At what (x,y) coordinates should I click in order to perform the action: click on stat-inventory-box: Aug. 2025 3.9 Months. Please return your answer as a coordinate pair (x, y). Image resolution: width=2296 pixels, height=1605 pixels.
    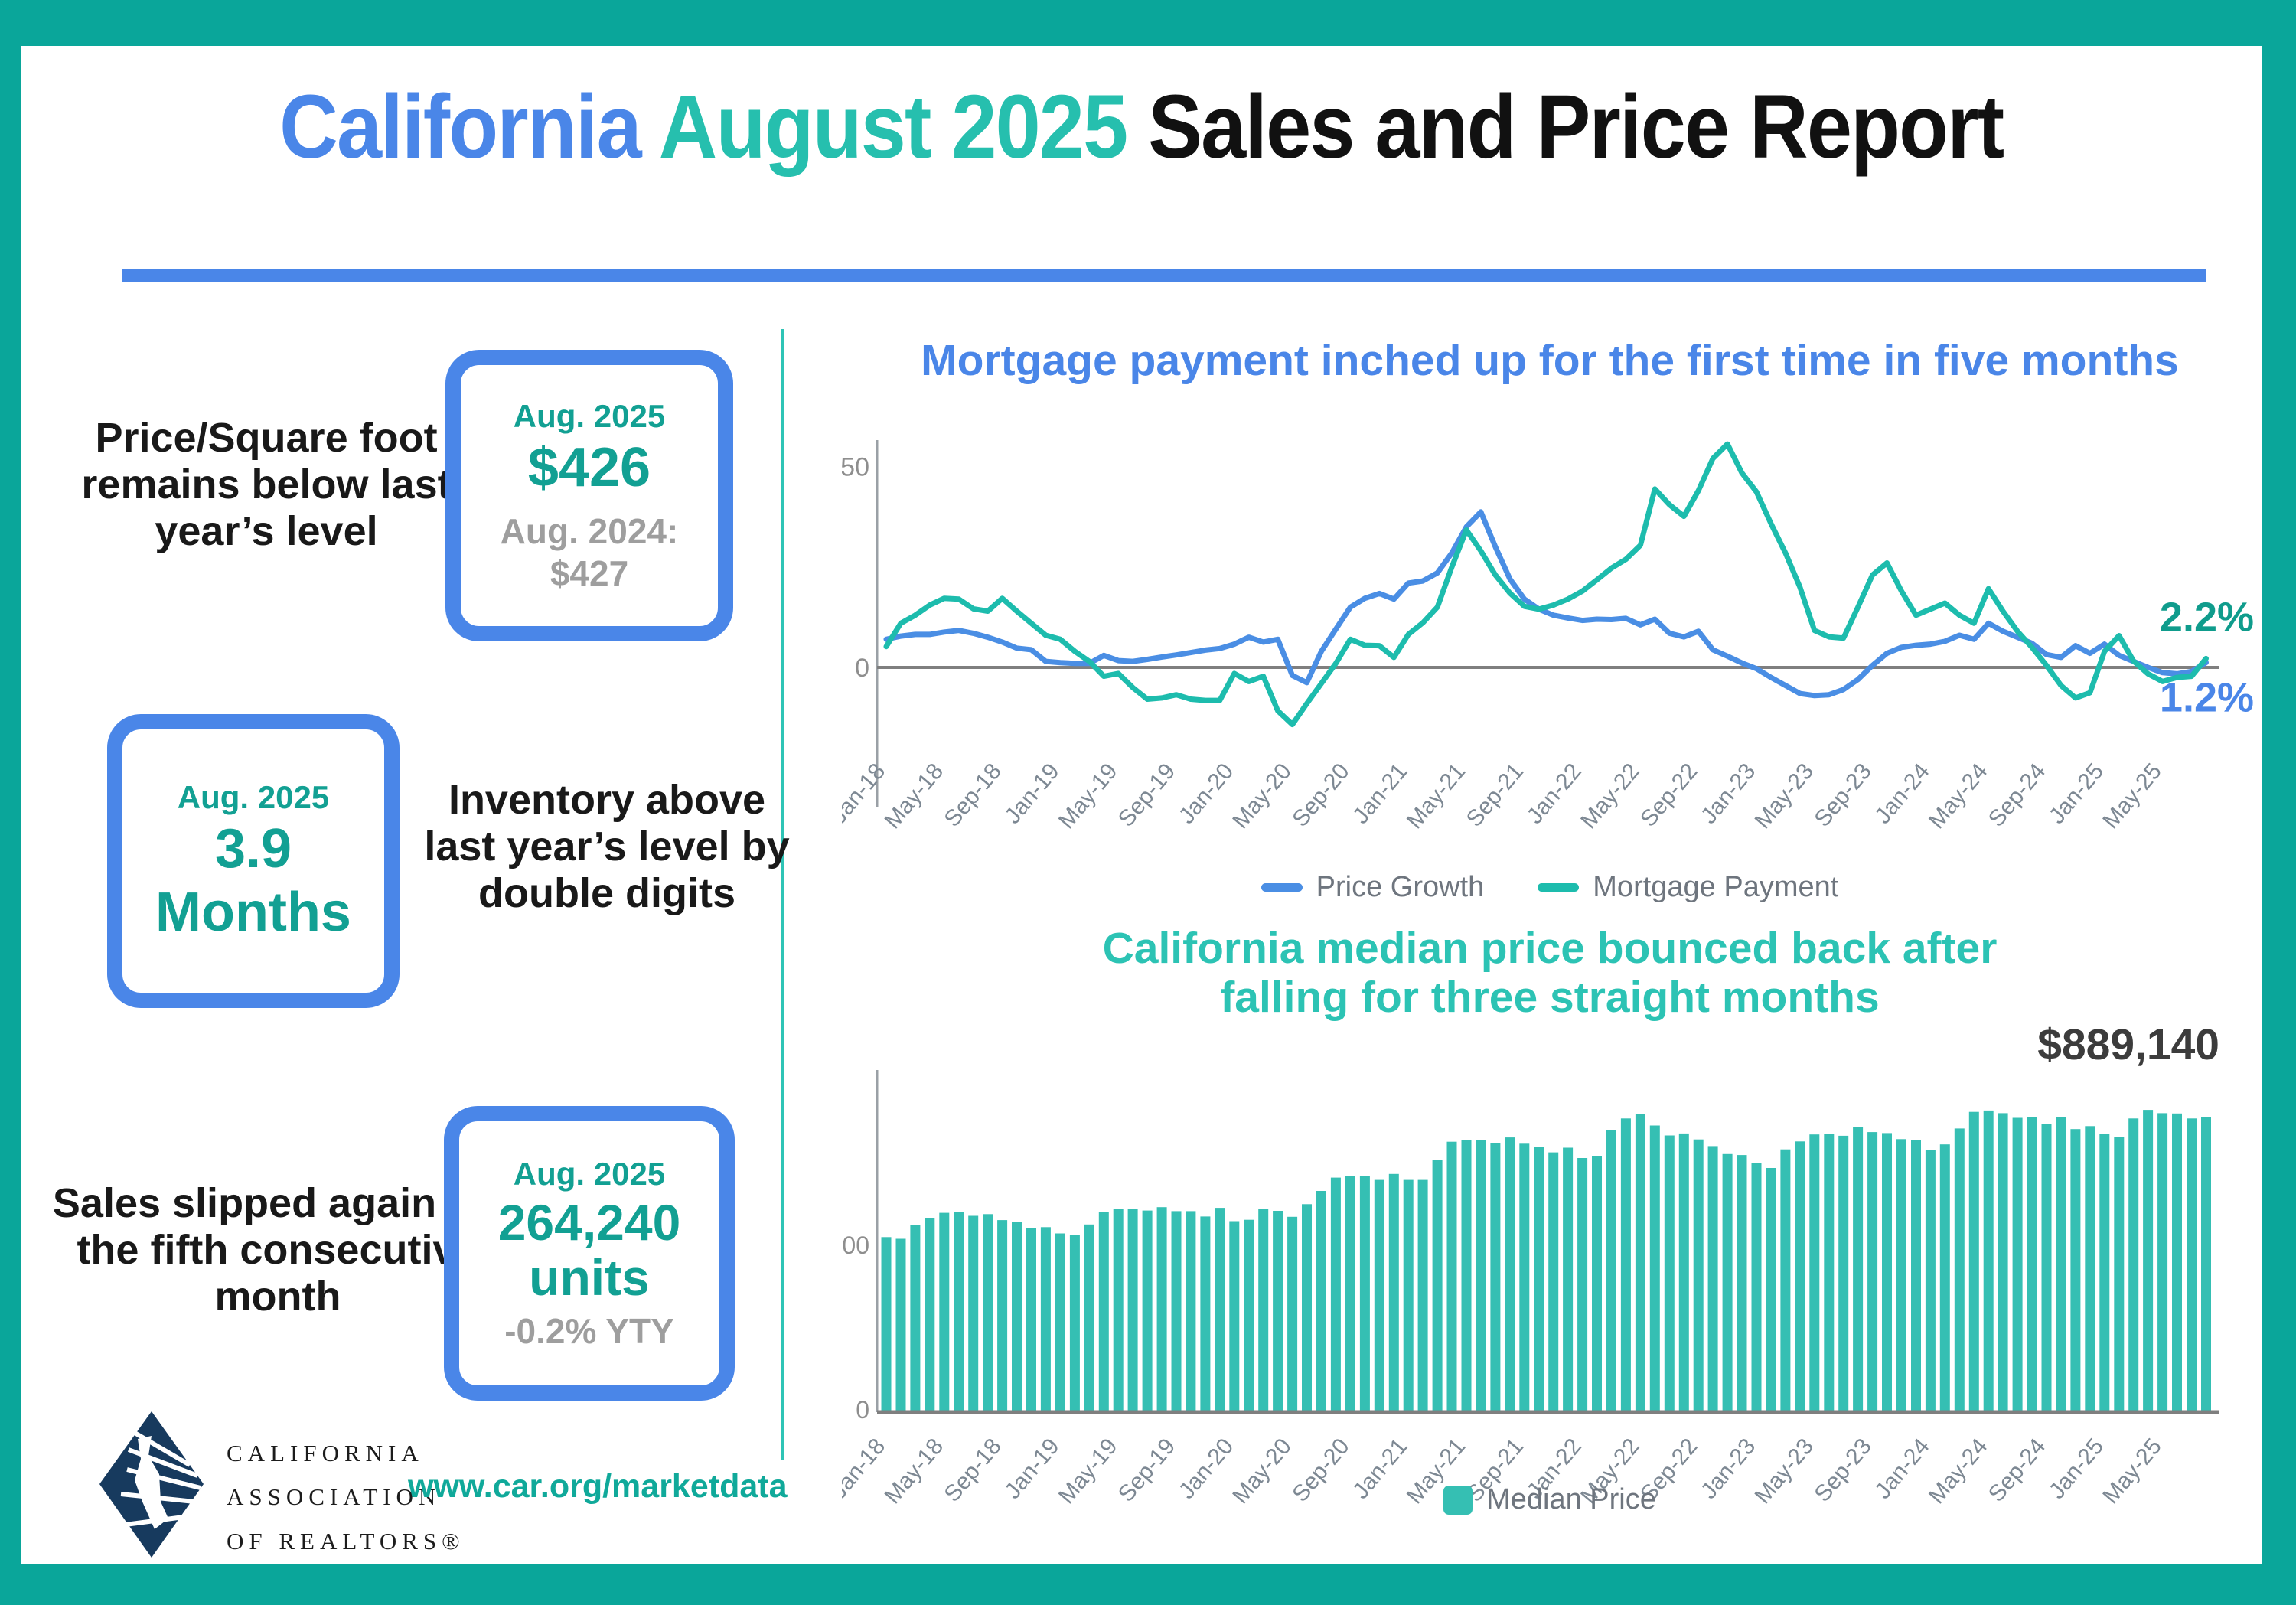
    Looking at the image, I should click on (253, 861).